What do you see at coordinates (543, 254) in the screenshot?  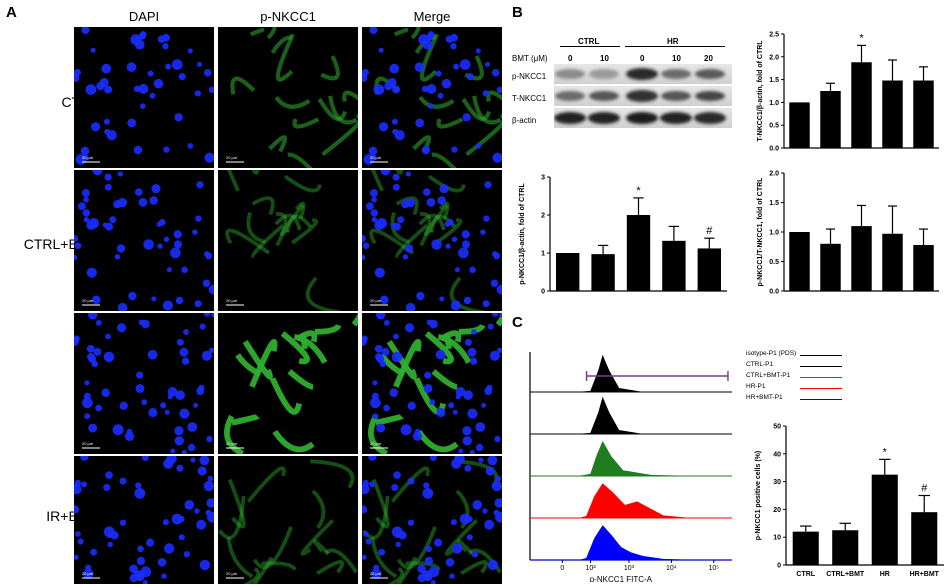 I see `y-tick-label: 1` at bounding box center [543, 254].